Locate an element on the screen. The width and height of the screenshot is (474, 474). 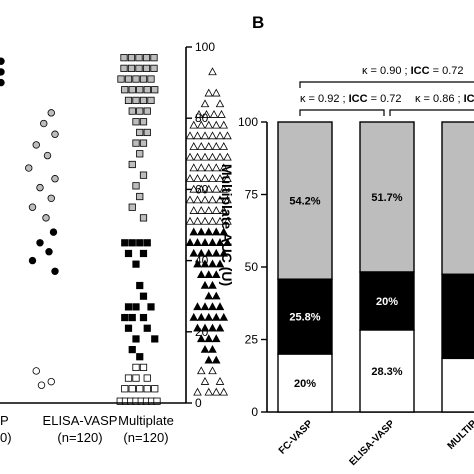
bar-y-tick-label: 75 is located at coordinates (252, 195).